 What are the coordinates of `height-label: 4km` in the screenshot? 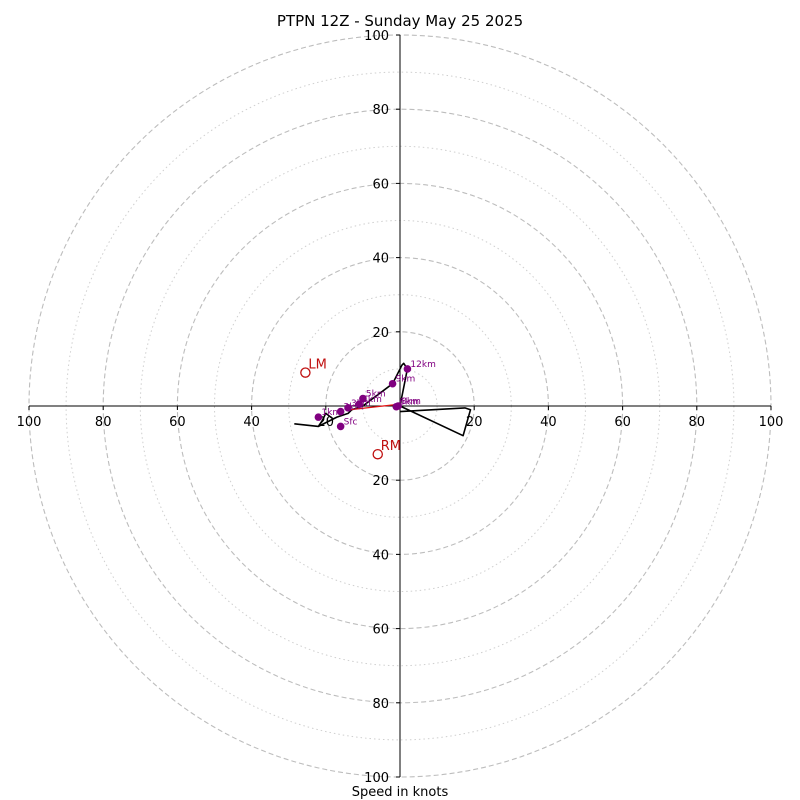 It's located at (372, 400).